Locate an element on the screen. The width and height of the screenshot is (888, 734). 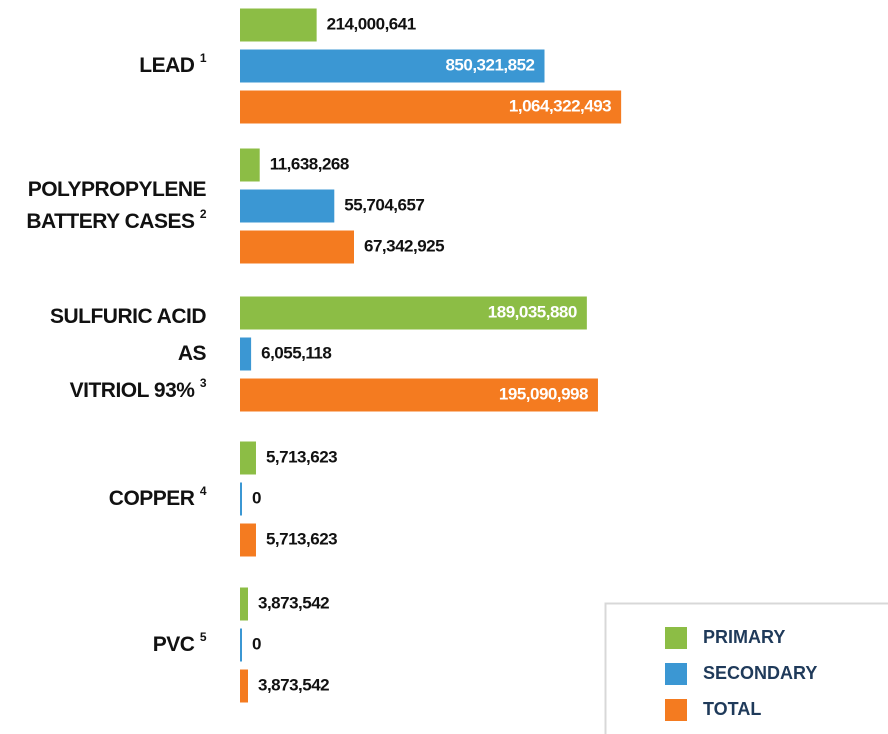
category-text: POLYPROPYLENE is located at coordinates (117, 189).